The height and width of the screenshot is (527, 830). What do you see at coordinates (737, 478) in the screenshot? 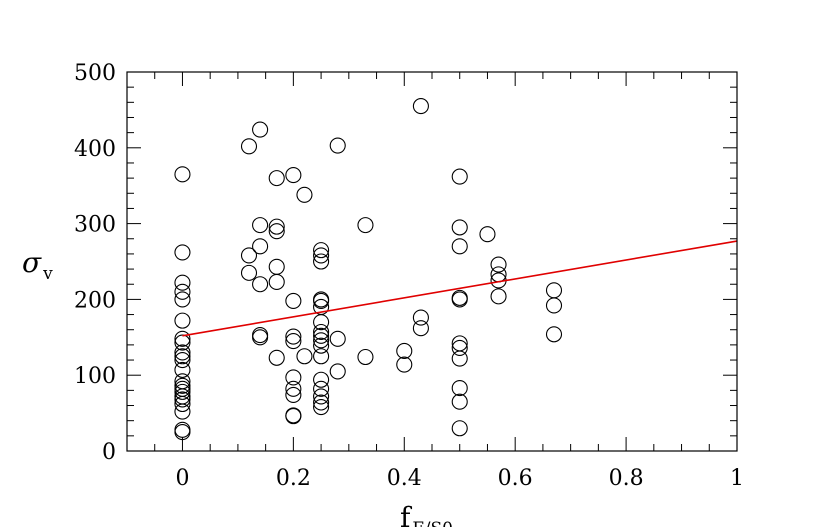
I see `x-tick-label: 1` at bounding box center [737, 478].